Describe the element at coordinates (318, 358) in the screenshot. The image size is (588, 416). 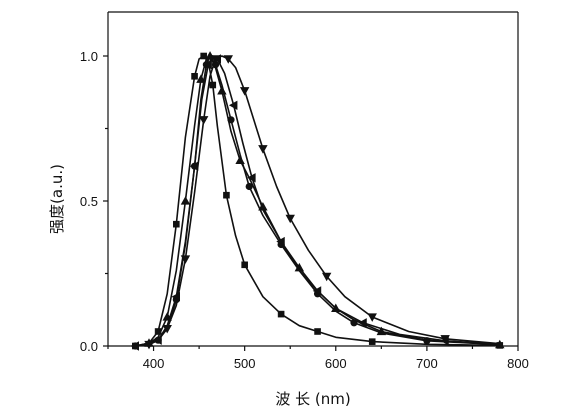
I see `x-ticks: 400 500 600 700 800` at that location.